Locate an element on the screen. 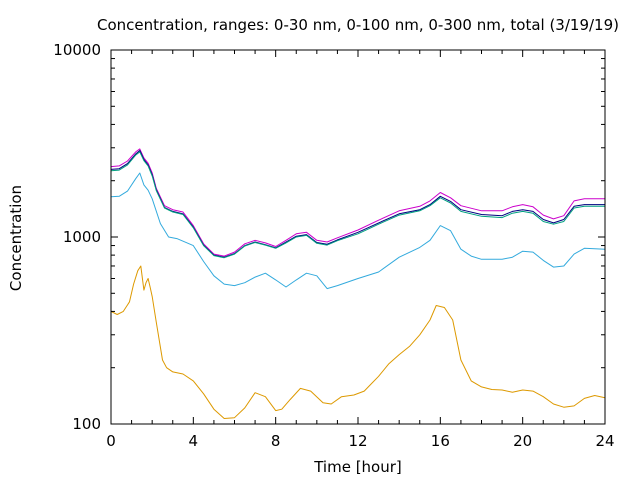 This screenshot has height=480, width=640. x-tick-label: 4 is located at coordinates (194, 441).